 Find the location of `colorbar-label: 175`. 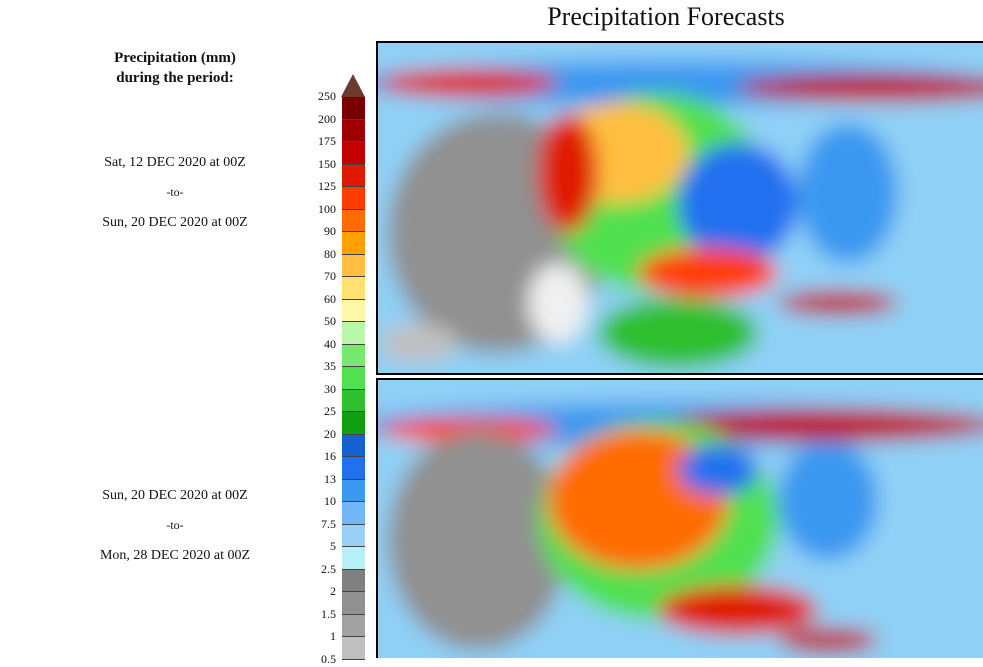

colorbar-label: 175 is located at coordinates (327, 141).